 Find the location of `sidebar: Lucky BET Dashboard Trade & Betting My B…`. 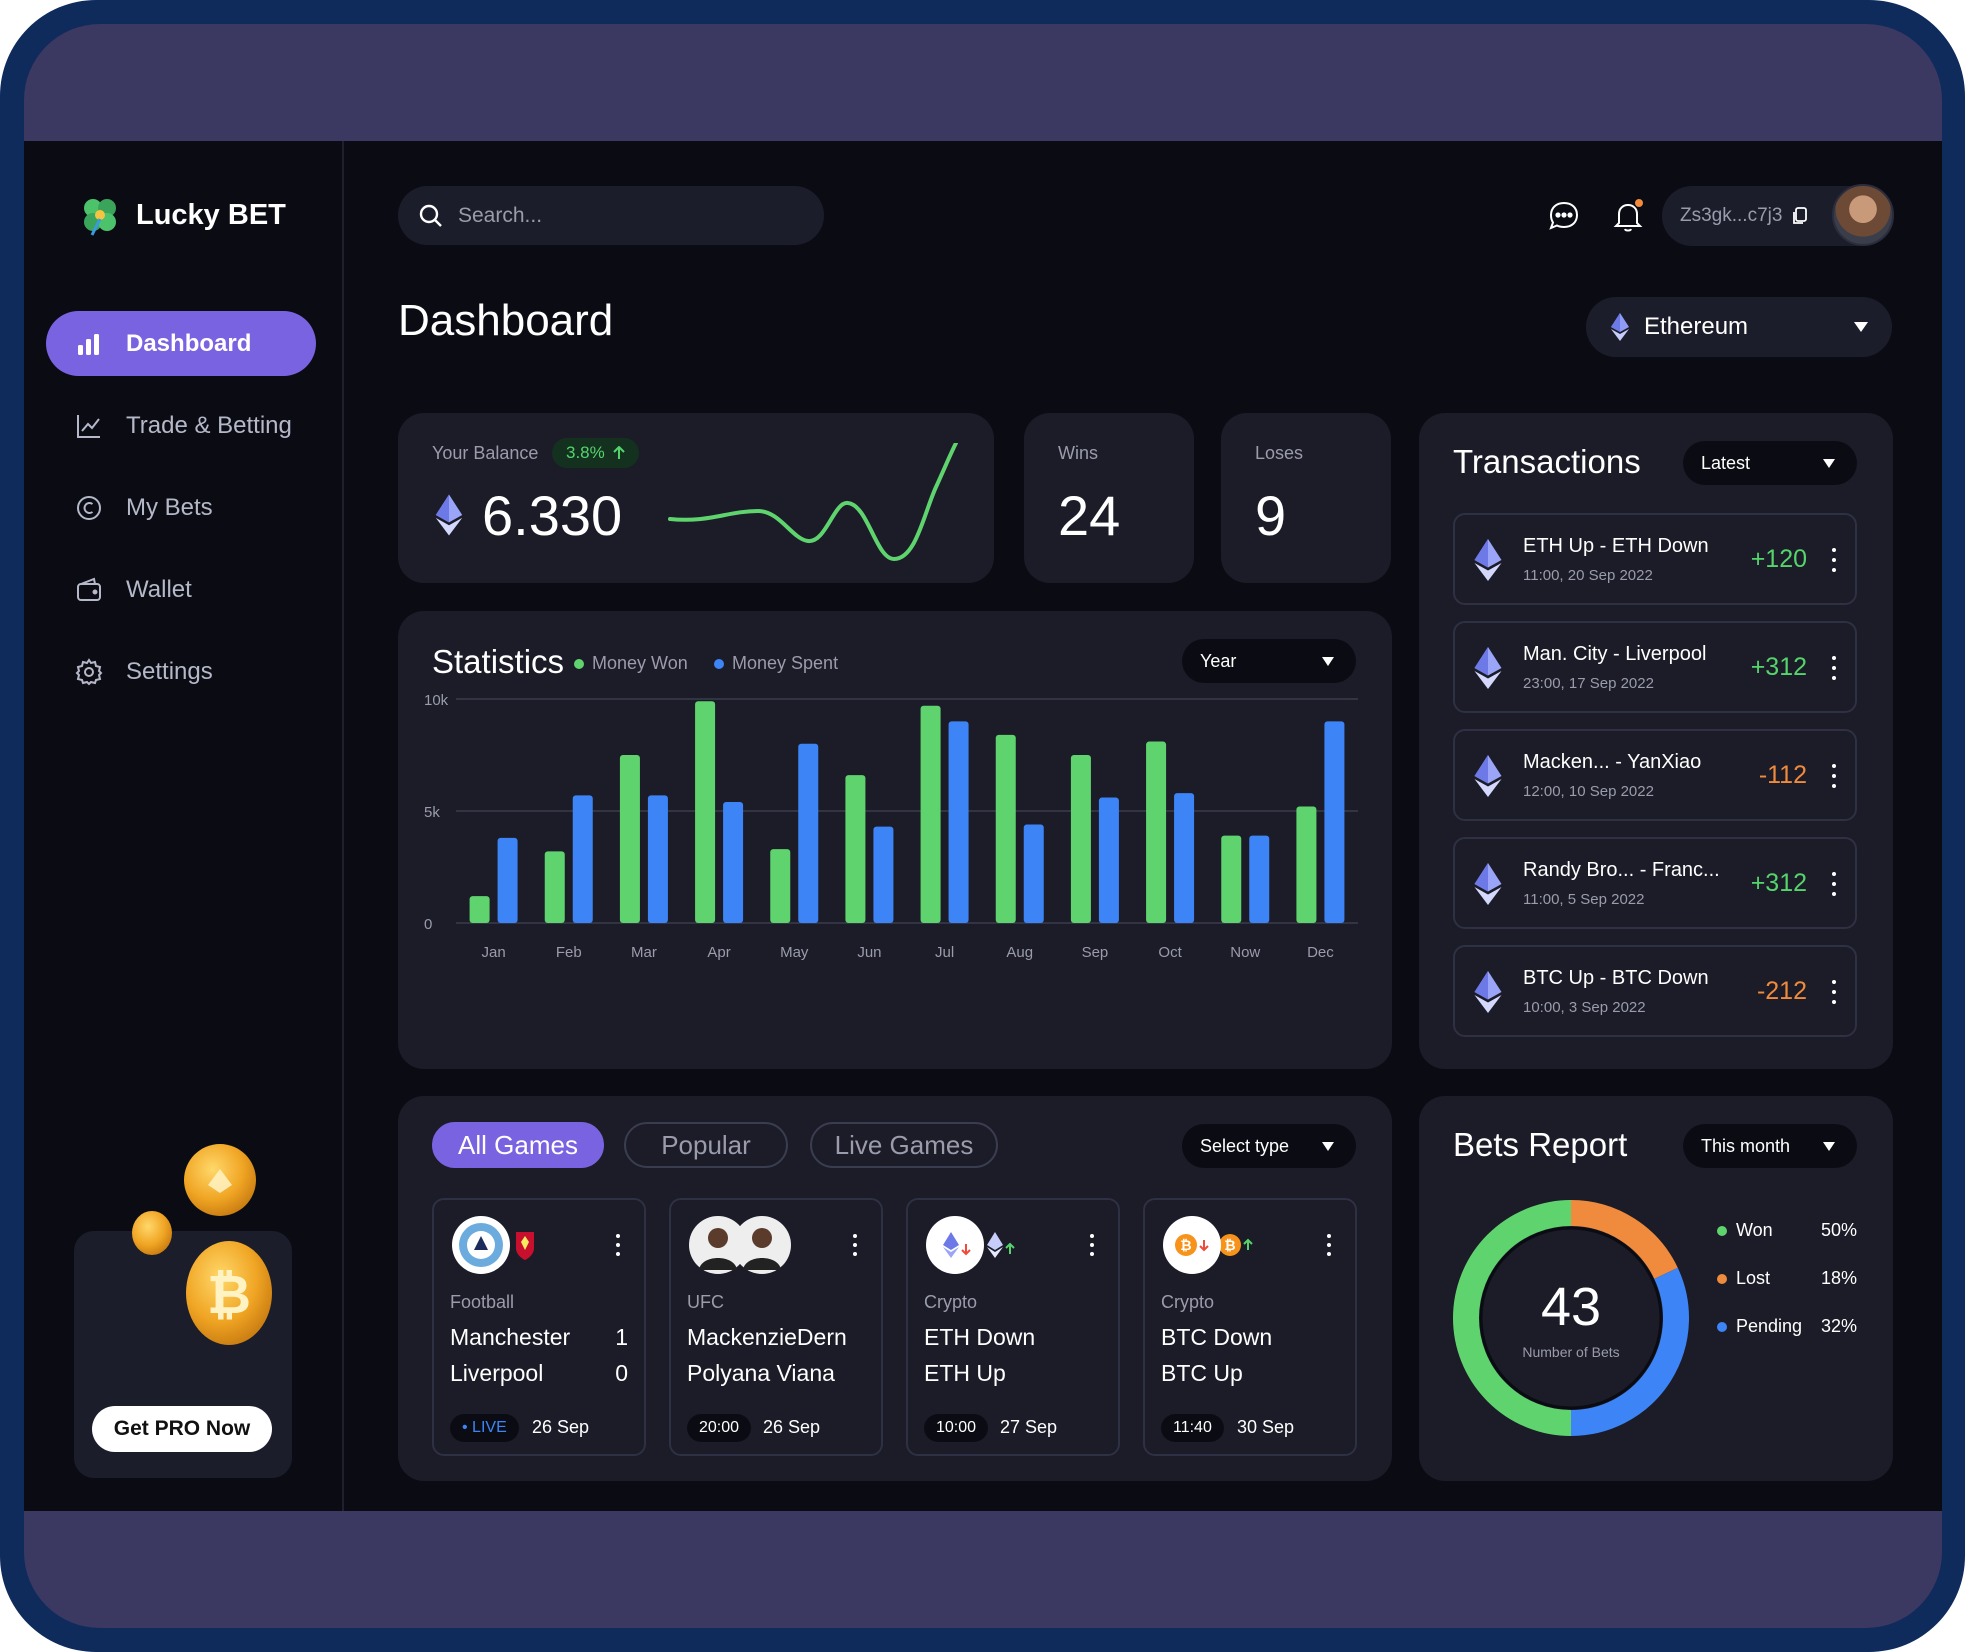

sidebar: Lucky BET Dashboard Trade & Betting My B… is located at coordinates (184, 826).